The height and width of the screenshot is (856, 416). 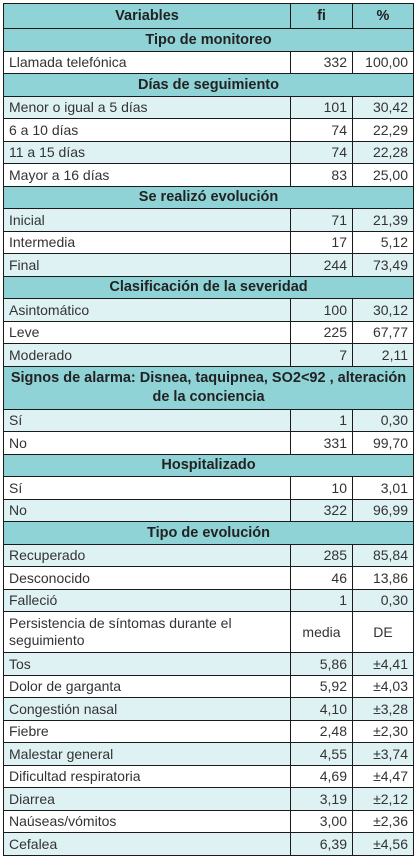 I want to click on row-fi-value: 3,19, so click(x=321, y=799).